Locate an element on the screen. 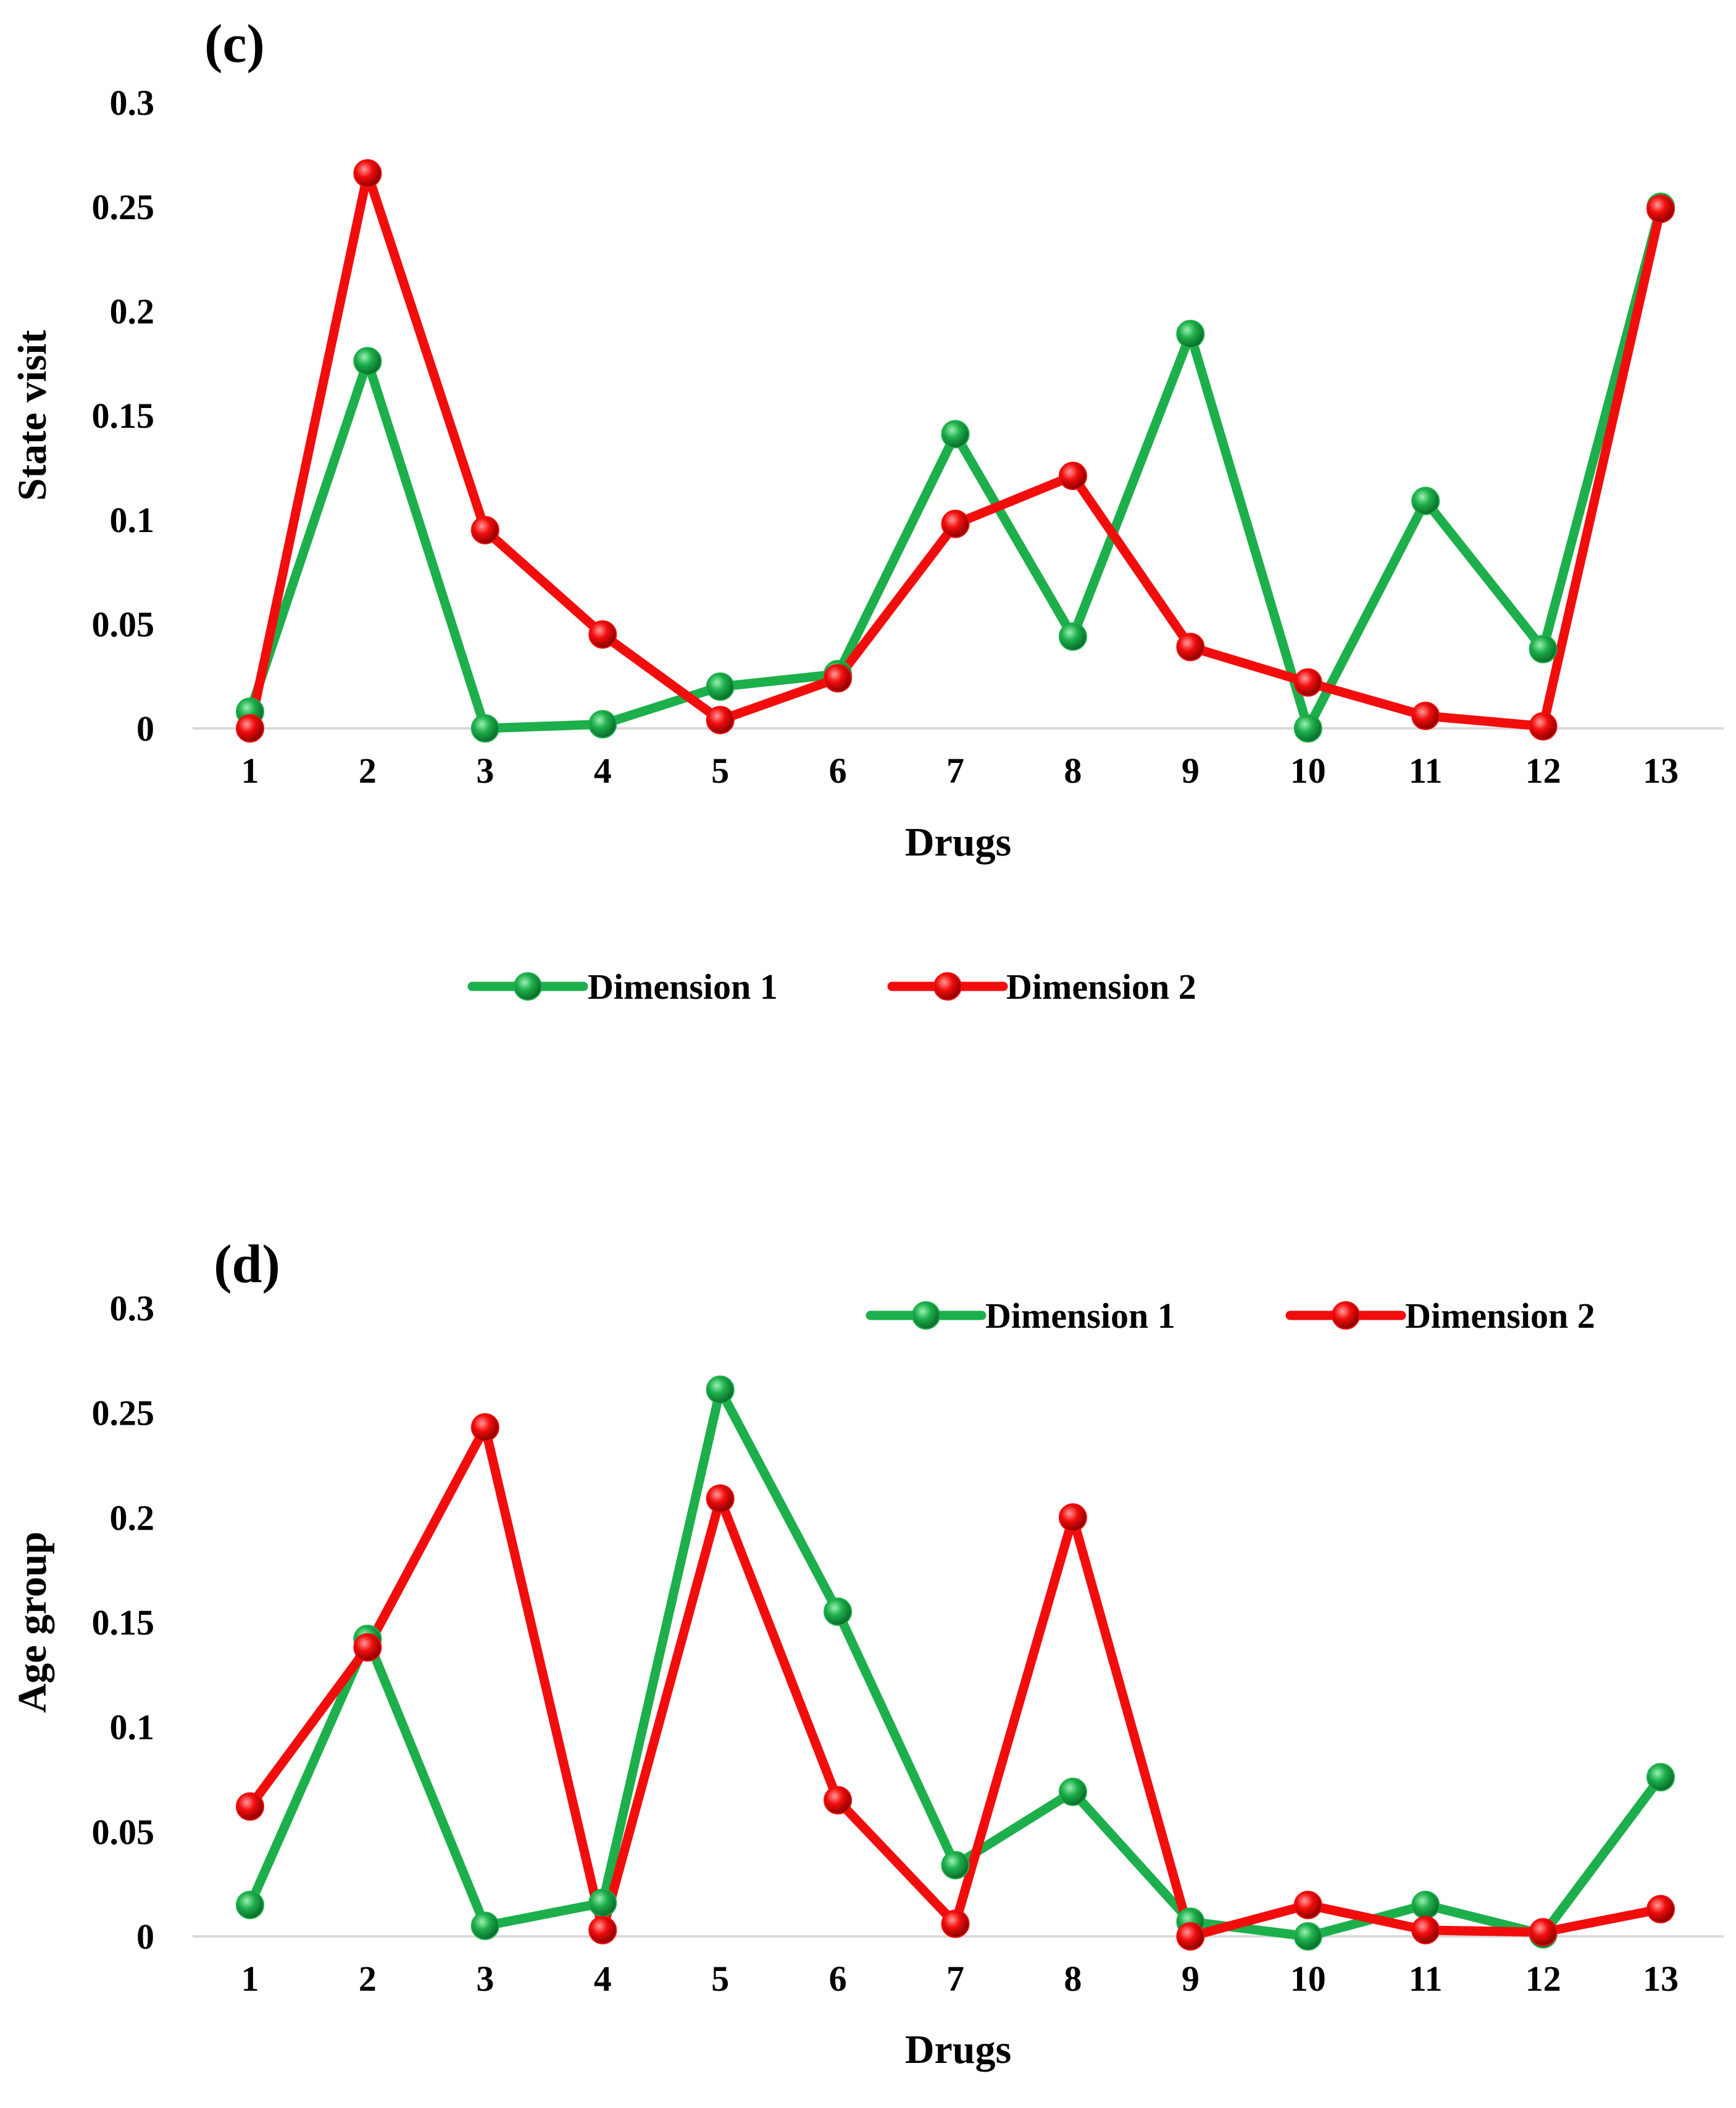  panel-label: (c) is located at coordinates (234, 44).